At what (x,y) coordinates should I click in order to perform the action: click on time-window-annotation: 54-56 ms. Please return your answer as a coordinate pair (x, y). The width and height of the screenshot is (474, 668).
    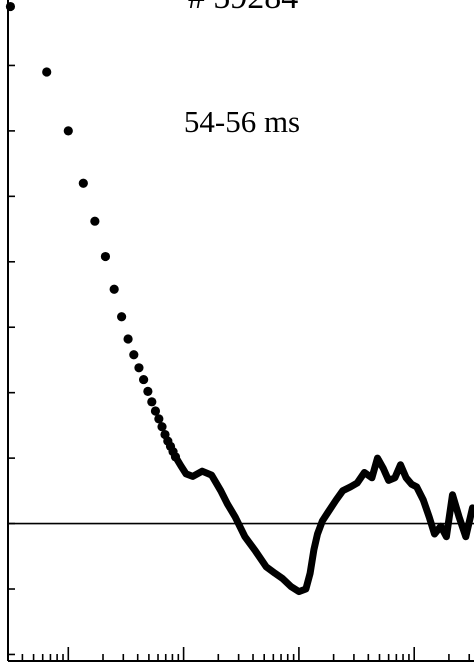
    Looking at the image, I should click on (242, 121).